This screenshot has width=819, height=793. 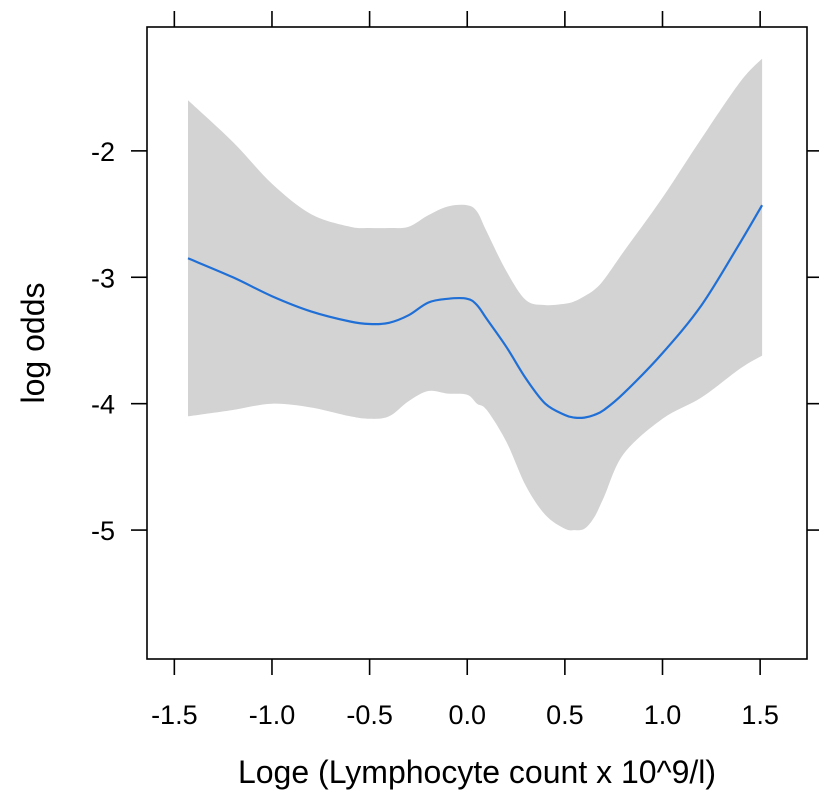 What do you see at coordinates (103, 278) in the screenshot?
I see `y-tick-label: -3` at bounding box center [103, 278].